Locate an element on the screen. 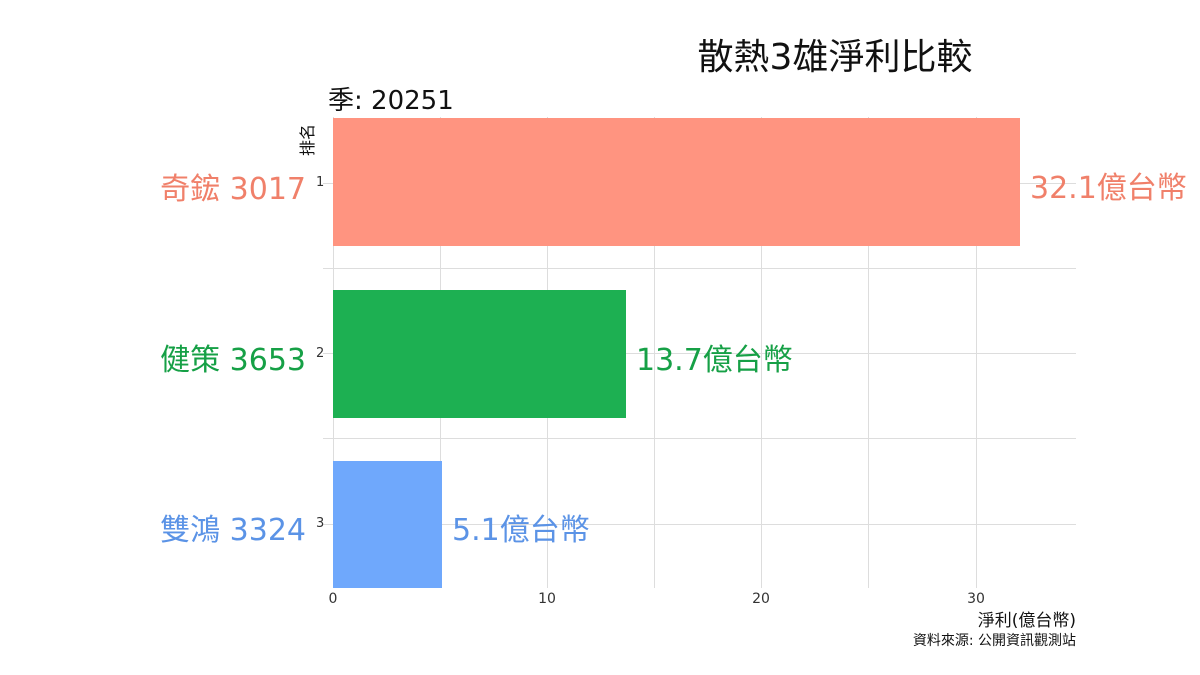  rank-tick-1: 1 is located at coordinates (320, 182).